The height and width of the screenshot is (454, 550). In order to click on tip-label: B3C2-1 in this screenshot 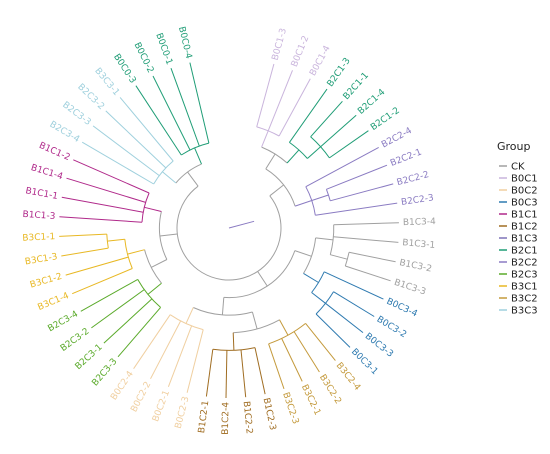, I will do `click(310, 400)`.